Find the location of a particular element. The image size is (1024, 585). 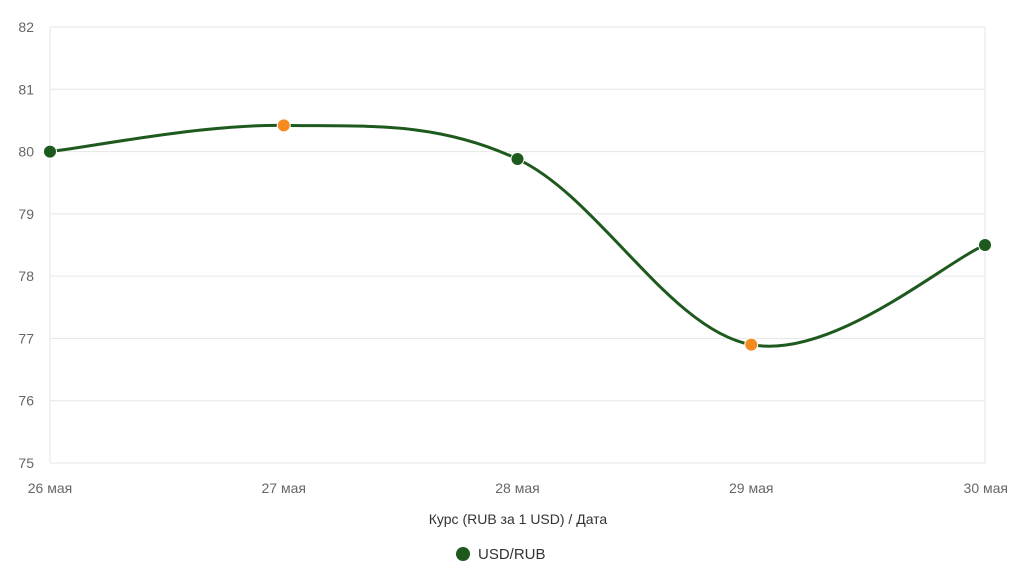

y-tick-label: 82 is located at coordinates (26, 27).